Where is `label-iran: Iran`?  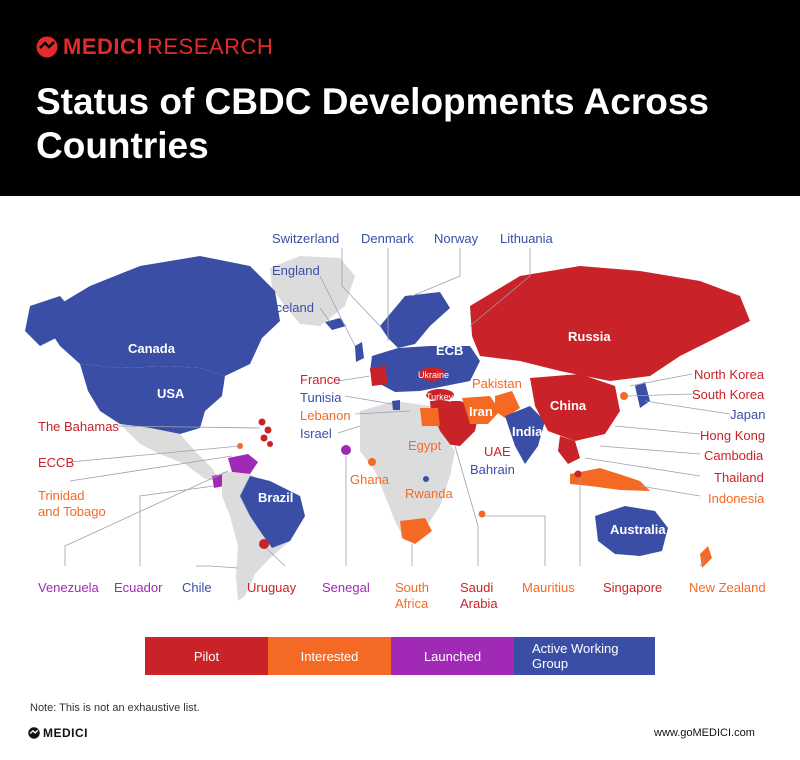 label-iran: Iran is located at coordinates (481, 411).